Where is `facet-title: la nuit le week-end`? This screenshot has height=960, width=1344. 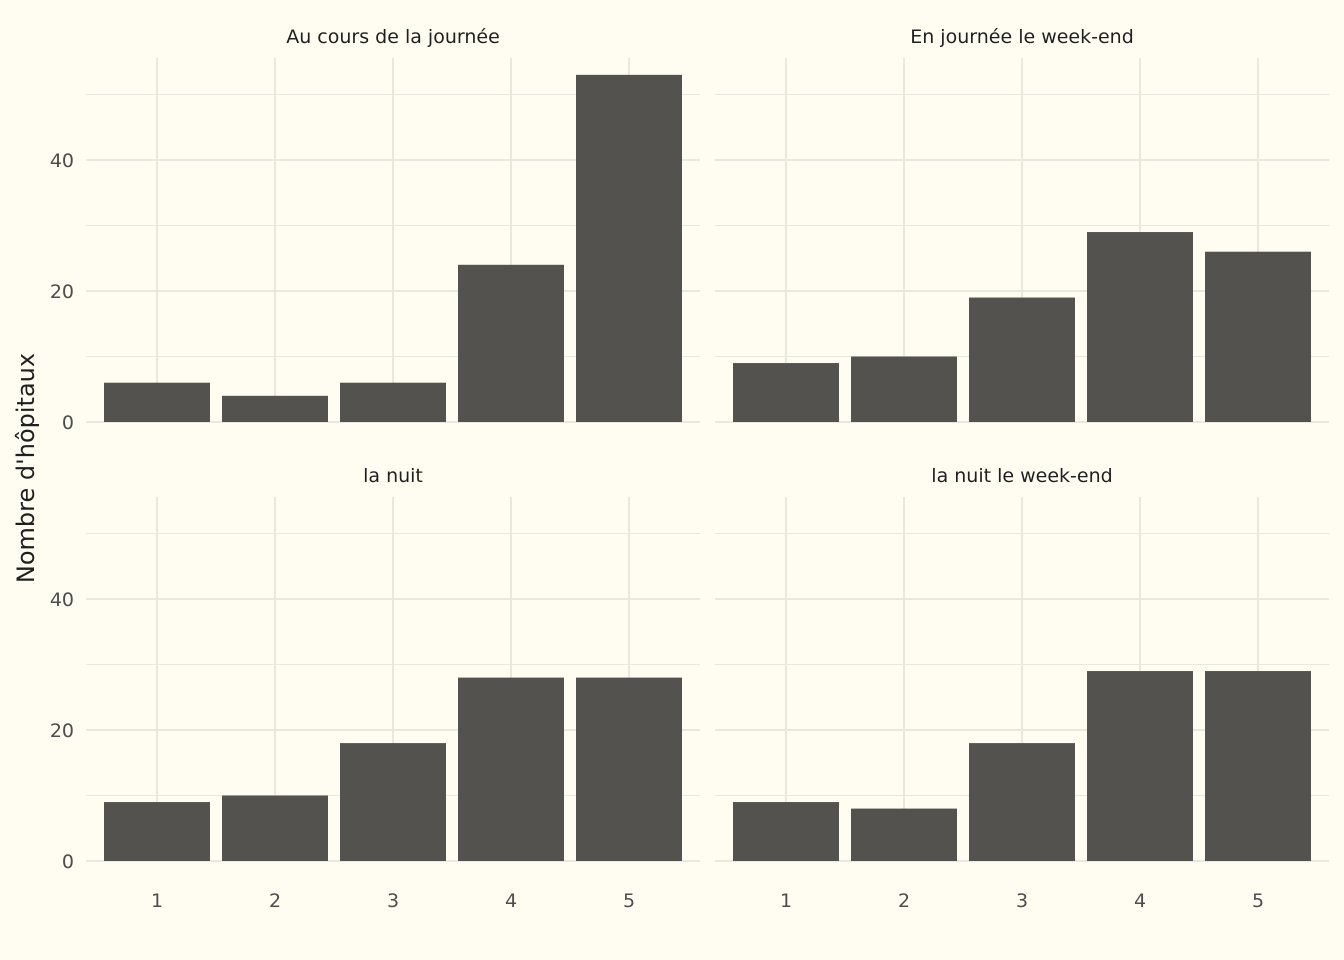 facet-title: la nuit le week-end is located at coordinates (1021, 476).